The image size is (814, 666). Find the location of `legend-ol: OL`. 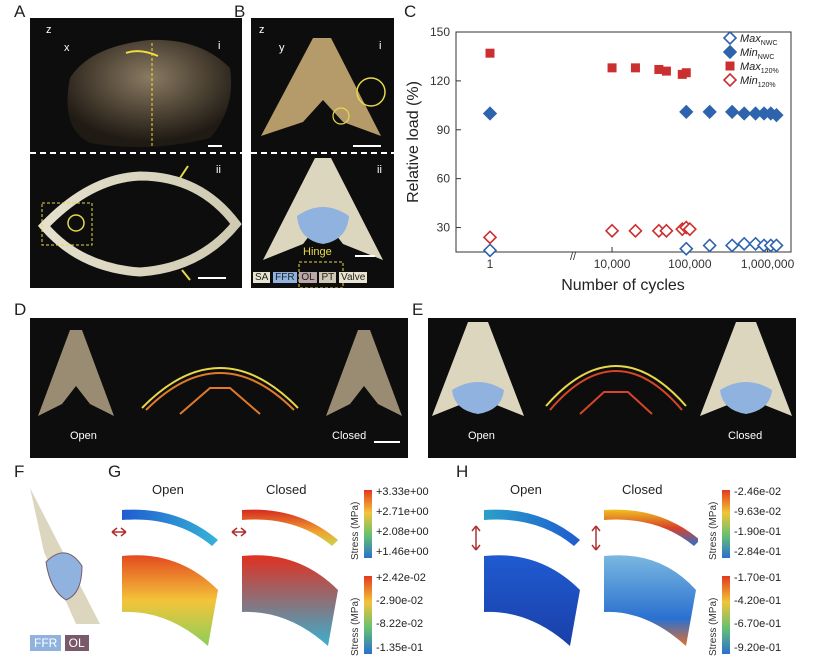

legend-ol: OL is located at coordinates (308, 277).